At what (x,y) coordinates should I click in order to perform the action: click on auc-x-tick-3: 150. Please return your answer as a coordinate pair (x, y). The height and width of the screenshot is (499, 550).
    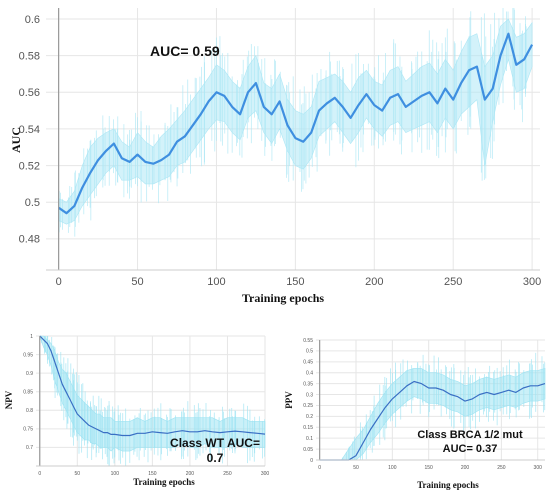
    Looking at the image, I should click on (295, 282).